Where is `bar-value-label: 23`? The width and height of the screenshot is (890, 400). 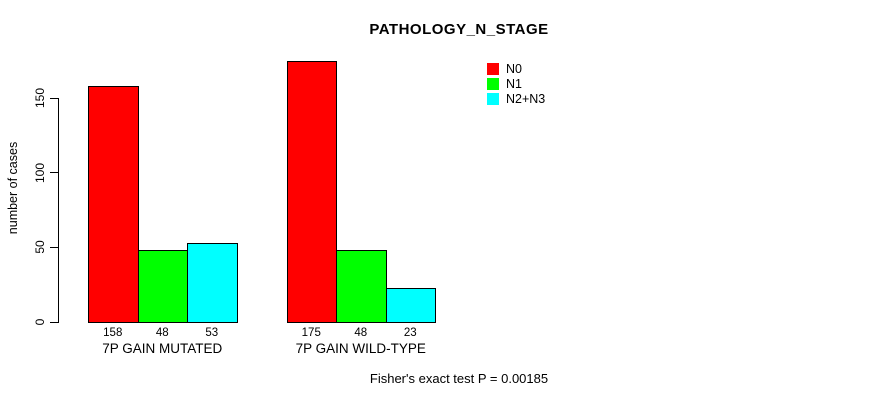
bar-value-label: 23 is located at coordinates (410, 333).